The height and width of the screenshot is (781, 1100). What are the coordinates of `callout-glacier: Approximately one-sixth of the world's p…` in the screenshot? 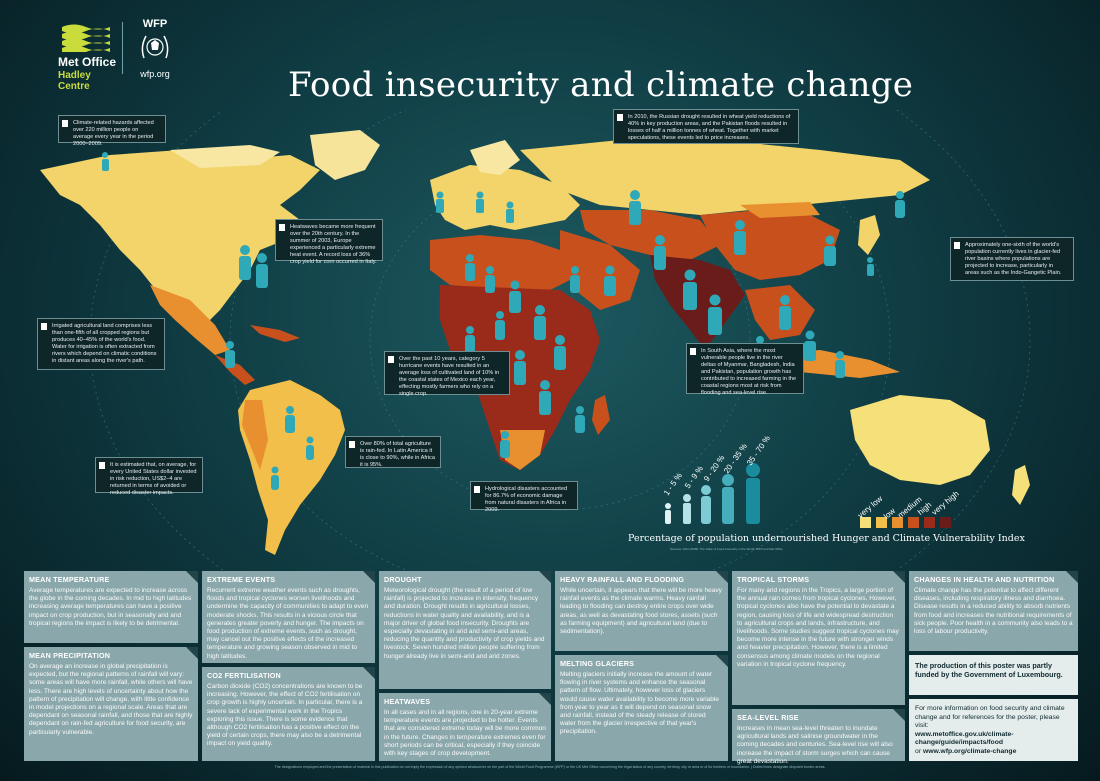 It's located at (1012, 259).